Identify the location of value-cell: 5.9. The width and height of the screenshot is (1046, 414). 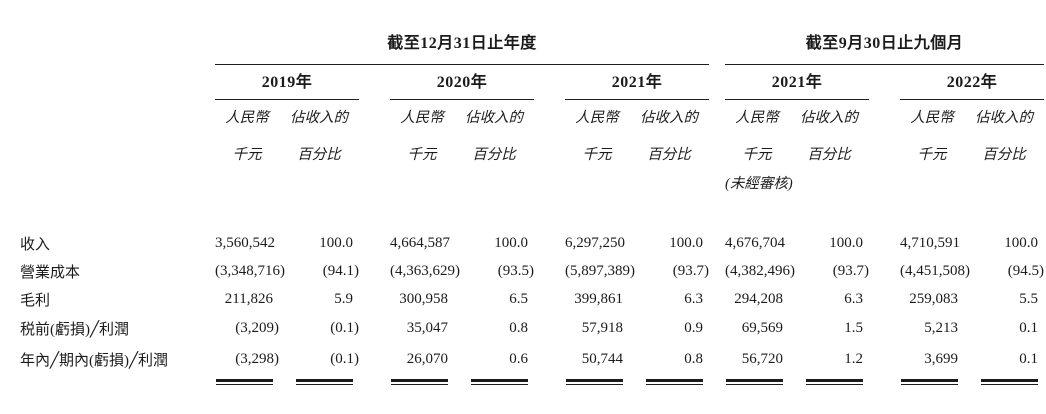
(343, 298).